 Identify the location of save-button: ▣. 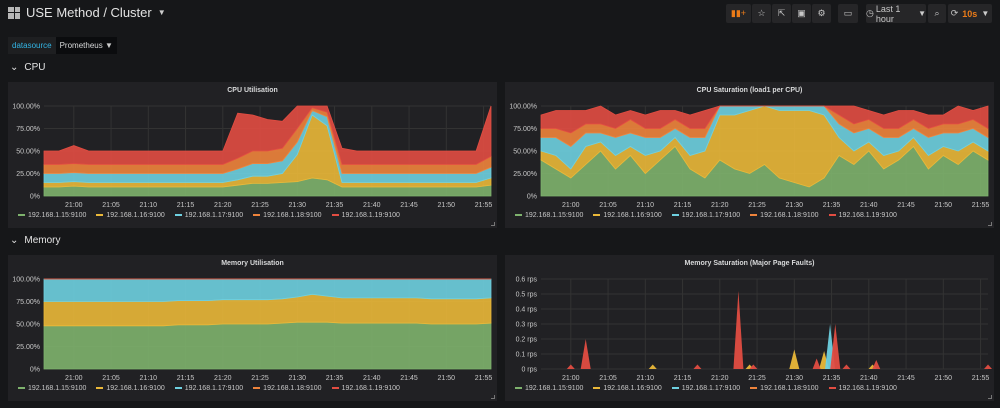
(801, 13).